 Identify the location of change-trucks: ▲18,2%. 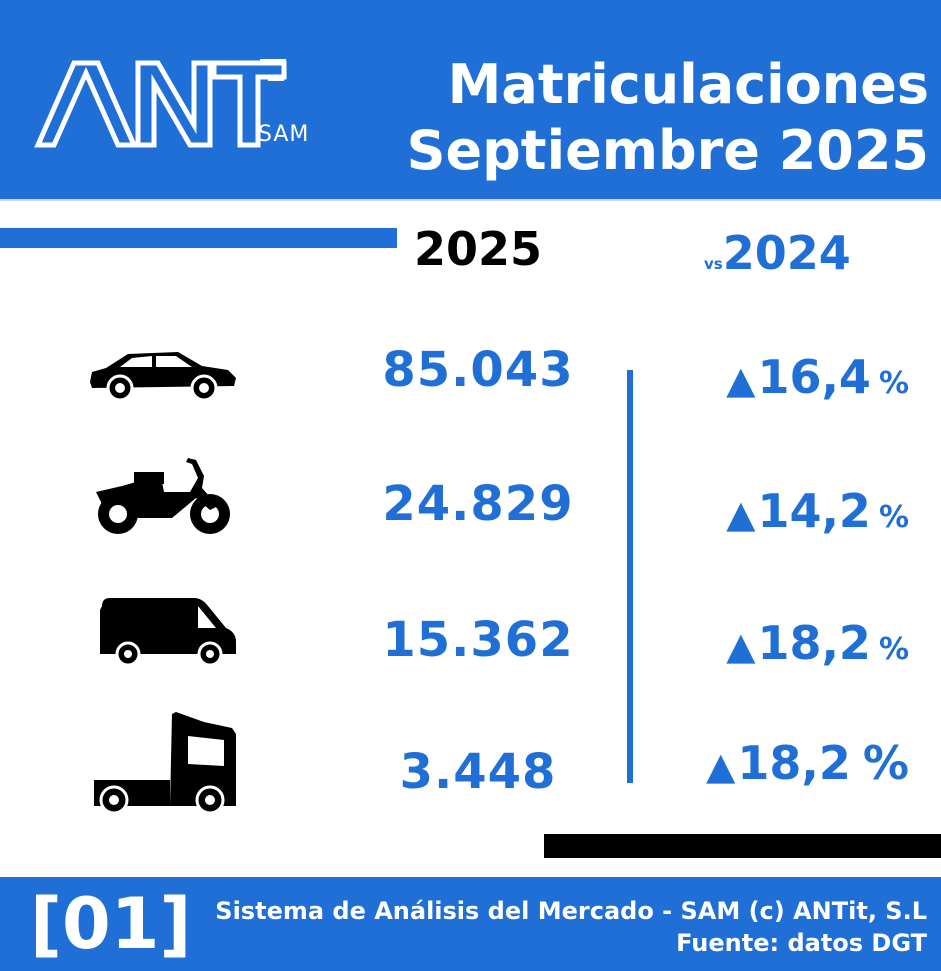
(807, 763).